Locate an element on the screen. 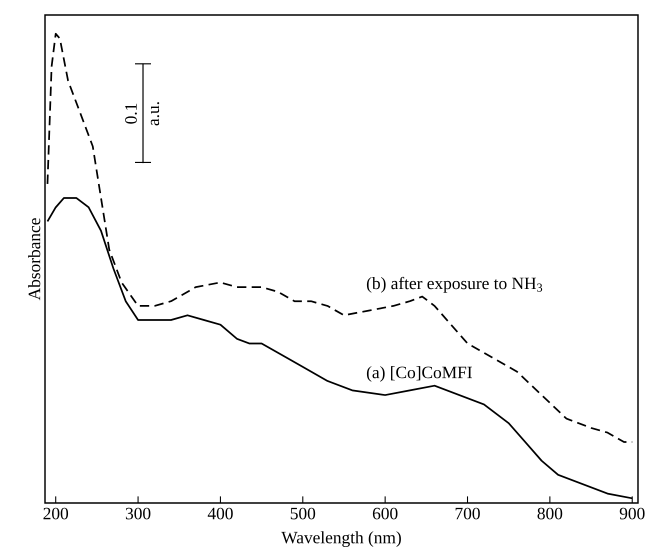 This screenshot has width=651, height=559. x-tick-label: 300 is located at coordinates (138, 514).